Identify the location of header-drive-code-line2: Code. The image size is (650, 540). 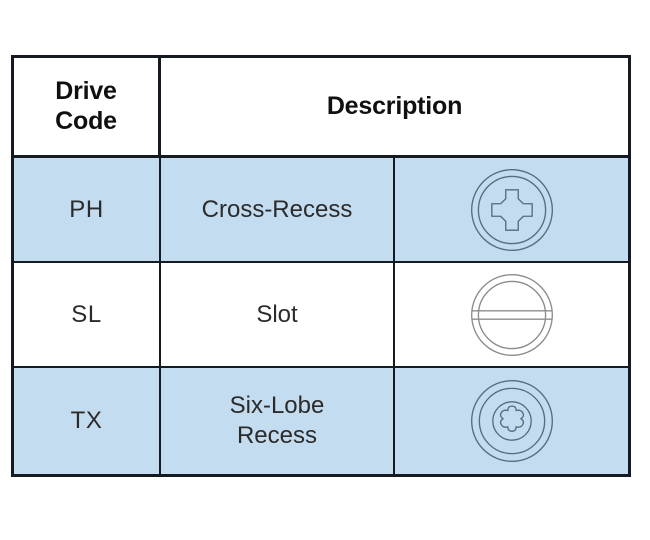
(86, 120).